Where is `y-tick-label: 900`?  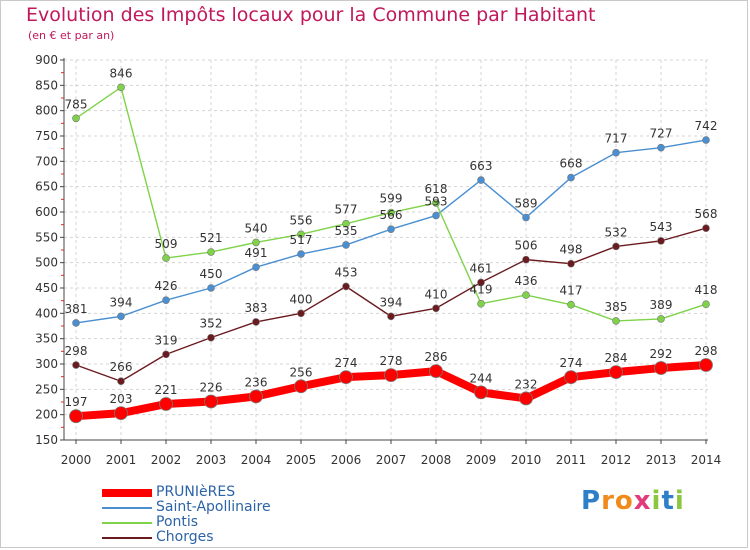
y-tick-label: 900 is located at coordinates (46, 60).